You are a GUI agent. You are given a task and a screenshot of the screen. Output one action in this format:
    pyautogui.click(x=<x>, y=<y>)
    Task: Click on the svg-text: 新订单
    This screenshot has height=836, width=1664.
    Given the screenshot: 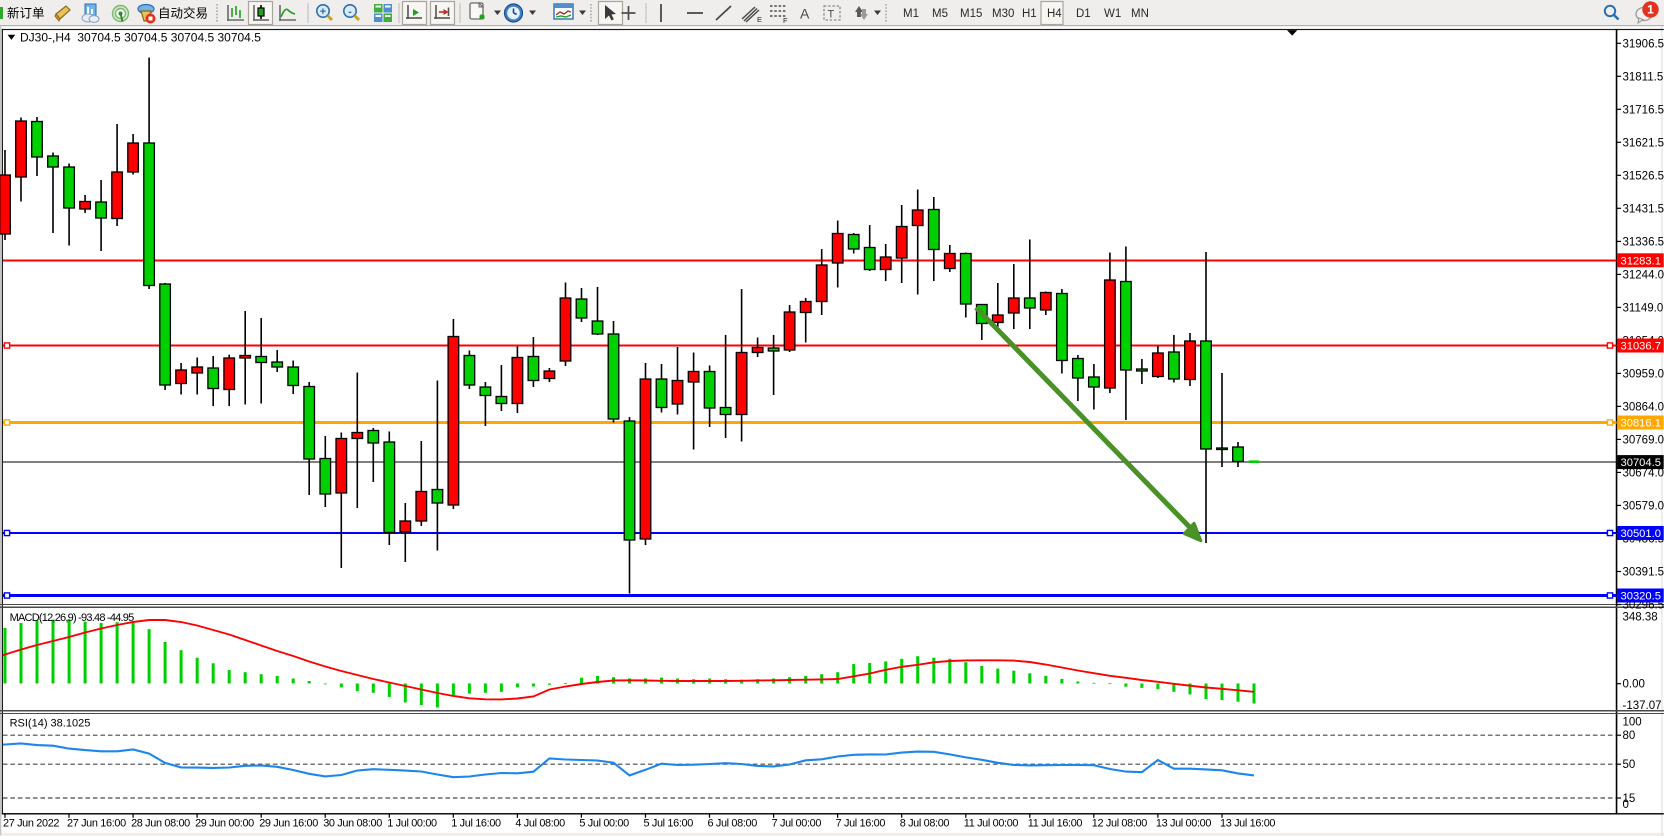 What is the action you would take?
    pyautogui.click(x=26, y=13)
    